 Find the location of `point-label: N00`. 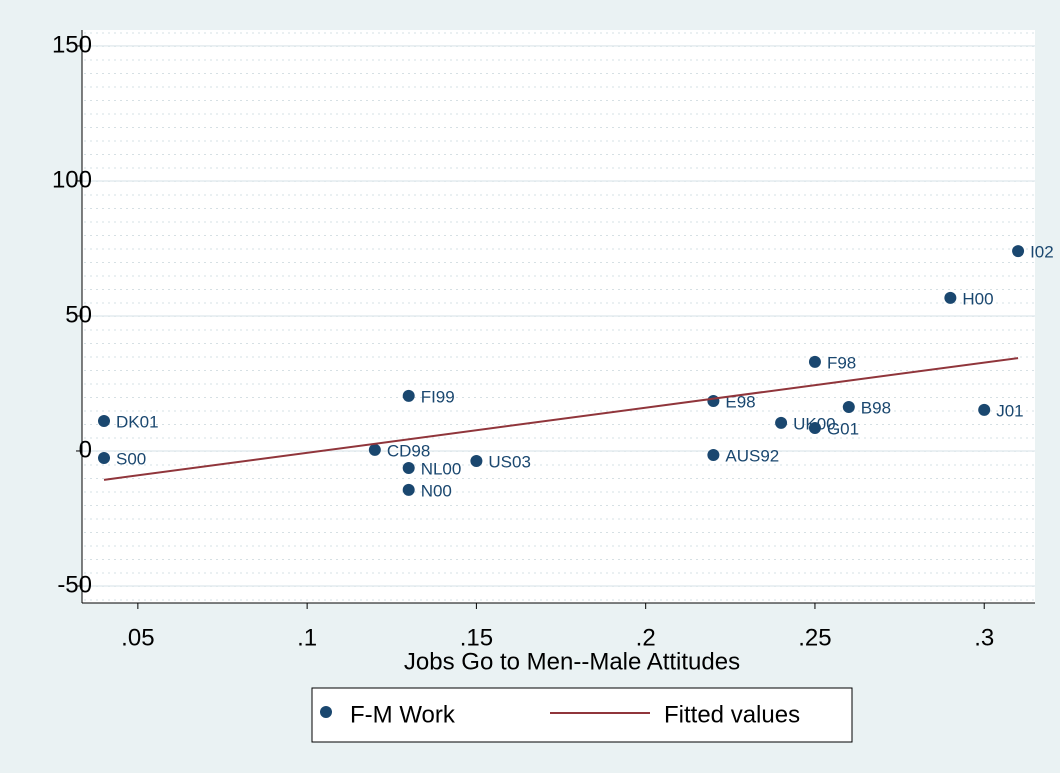

point-label: N00 is located at coordinates (436, 490).